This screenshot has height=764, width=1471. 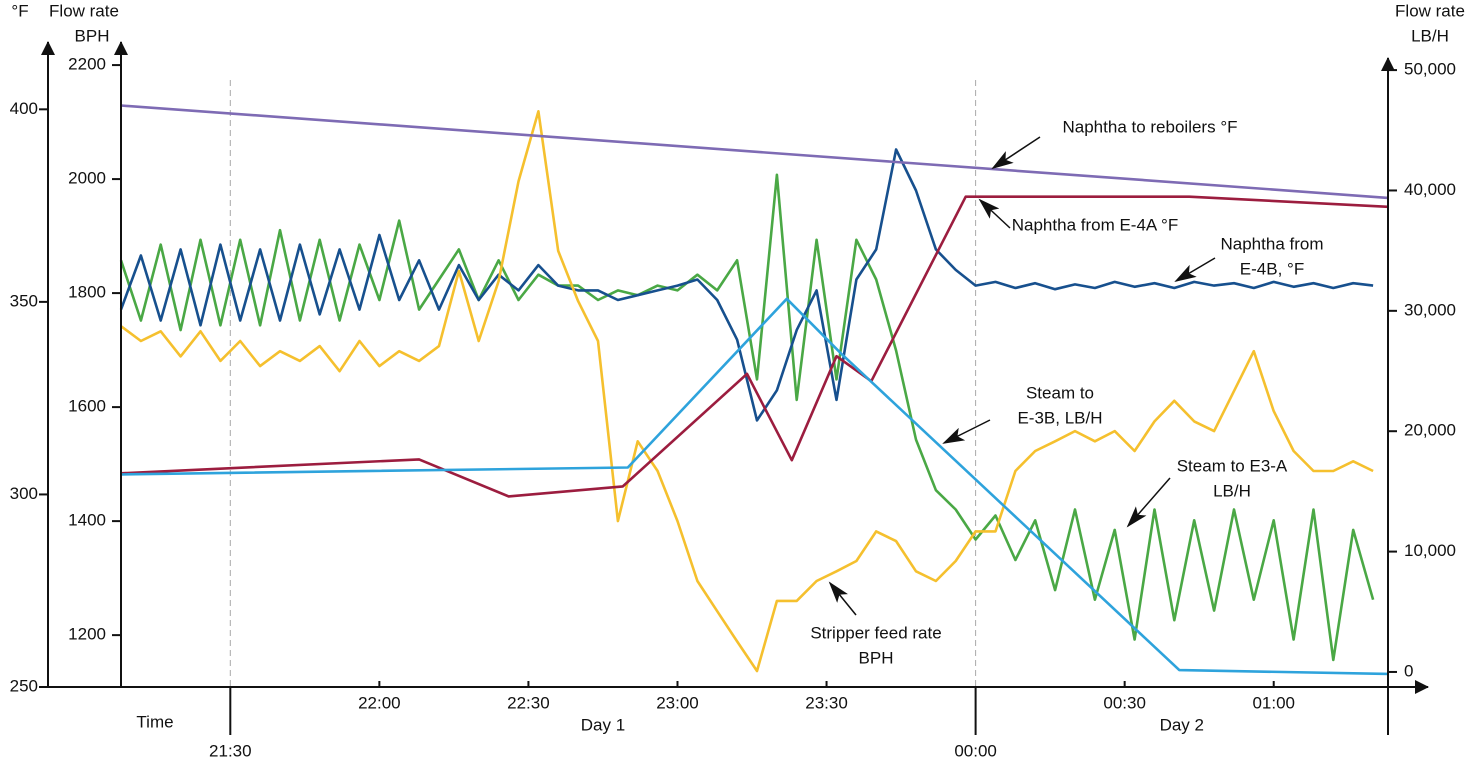 What do you see at coordinates (603, 724) in the screenshot?
I see `day-label: Day 1` at bounding box center [603, 724].